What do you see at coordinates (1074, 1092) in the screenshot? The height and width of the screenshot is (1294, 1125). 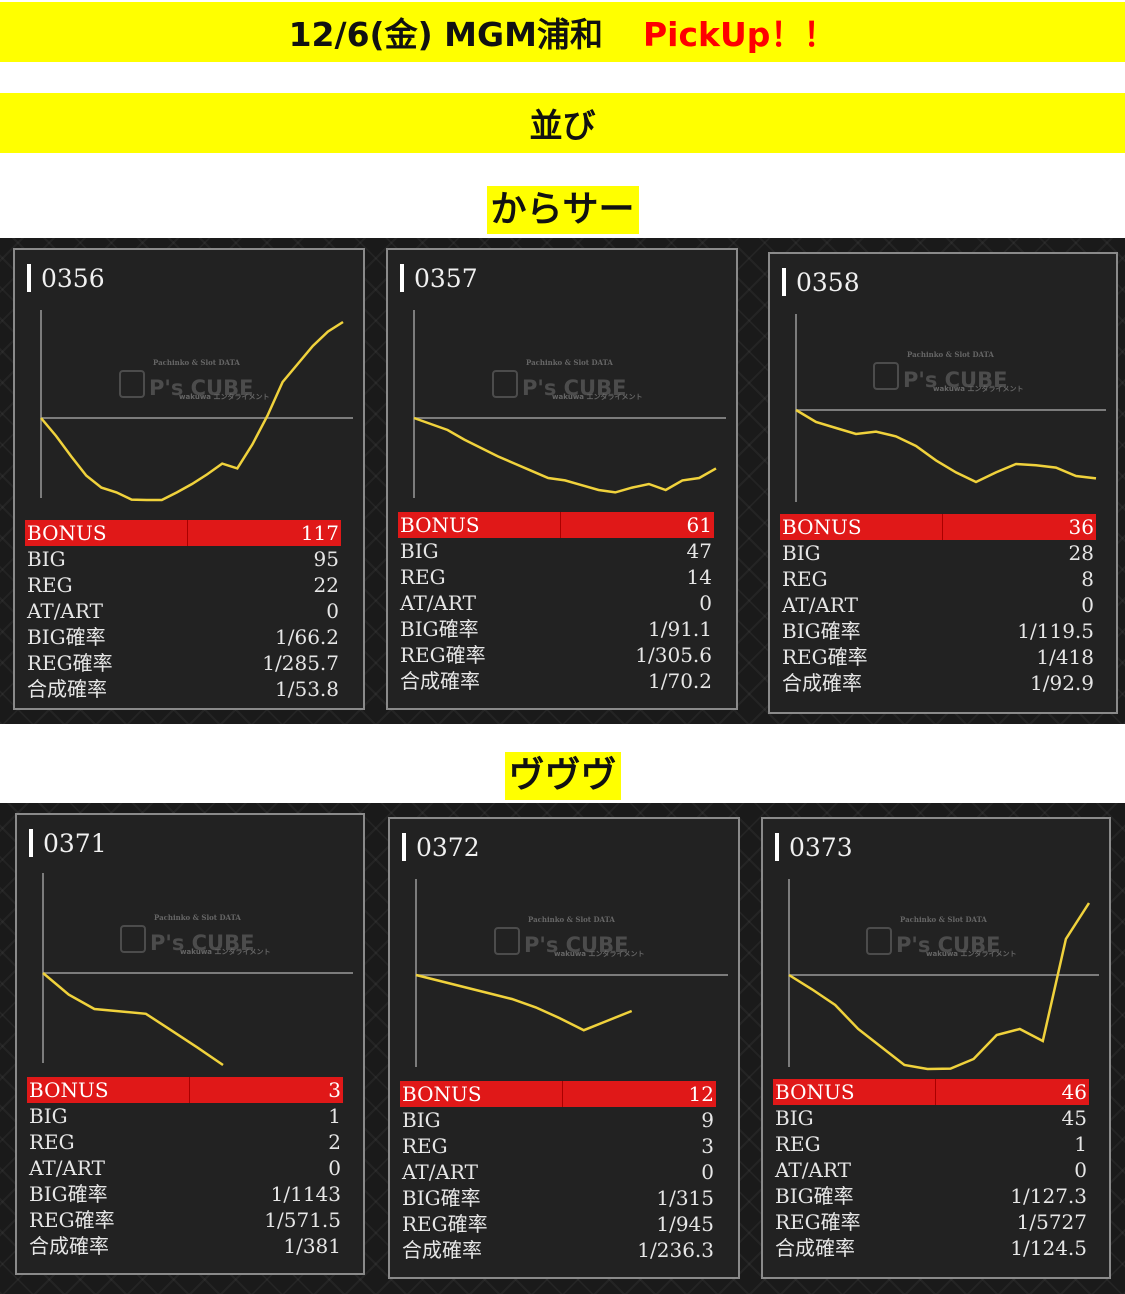 I see `stat-value: 46` at bounding box center [1074, 1092].